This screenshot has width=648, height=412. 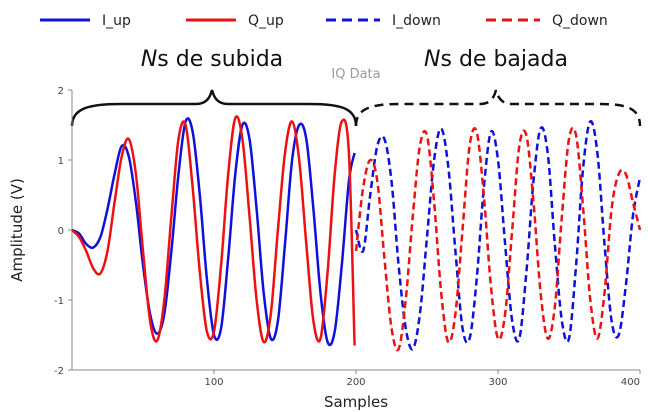 I want to click on legend-label-i-down: I_down, so click(x=416, y=21).